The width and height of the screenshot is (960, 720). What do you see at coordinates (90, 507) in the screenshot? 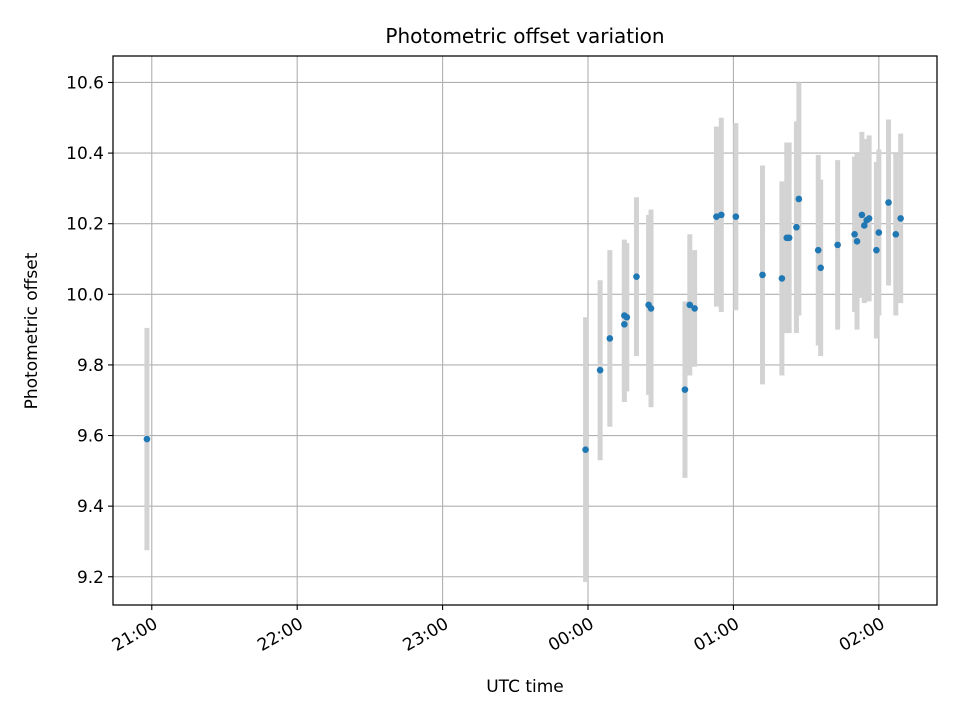
I see `y-tick-label: 9.4` at bounding box center [90, 507].